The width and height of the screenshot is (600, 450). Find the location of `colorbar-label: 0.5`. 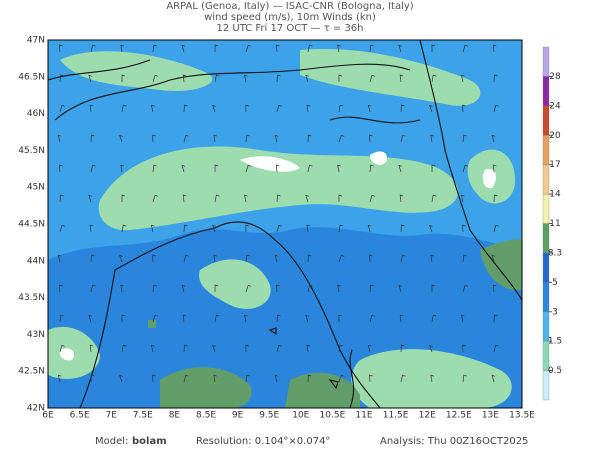

colorbar-label: 0.5 is located at coordinates (555, 371).